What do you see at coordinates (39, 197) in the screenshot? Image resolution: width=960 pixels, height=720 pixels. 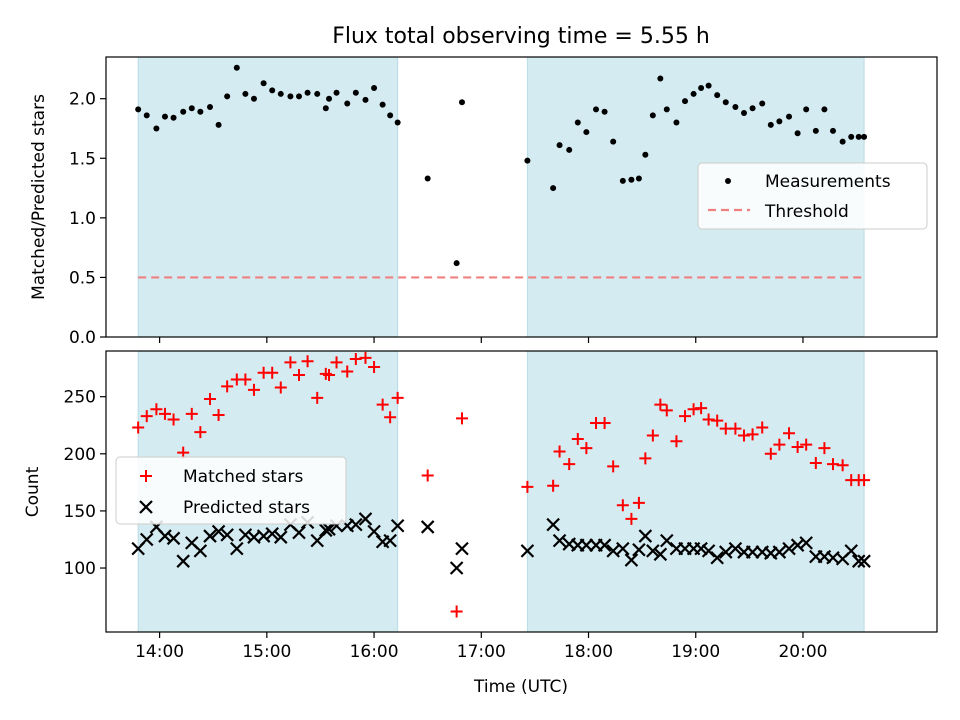 I see `top-y-axis-label: Matched/Predicted stars` at bounding box center [39, 197].